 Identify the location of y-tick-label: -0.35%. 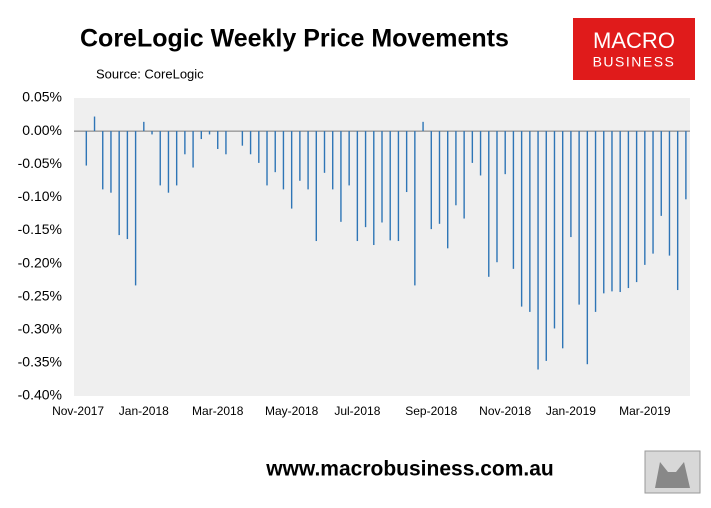
(40, 362).